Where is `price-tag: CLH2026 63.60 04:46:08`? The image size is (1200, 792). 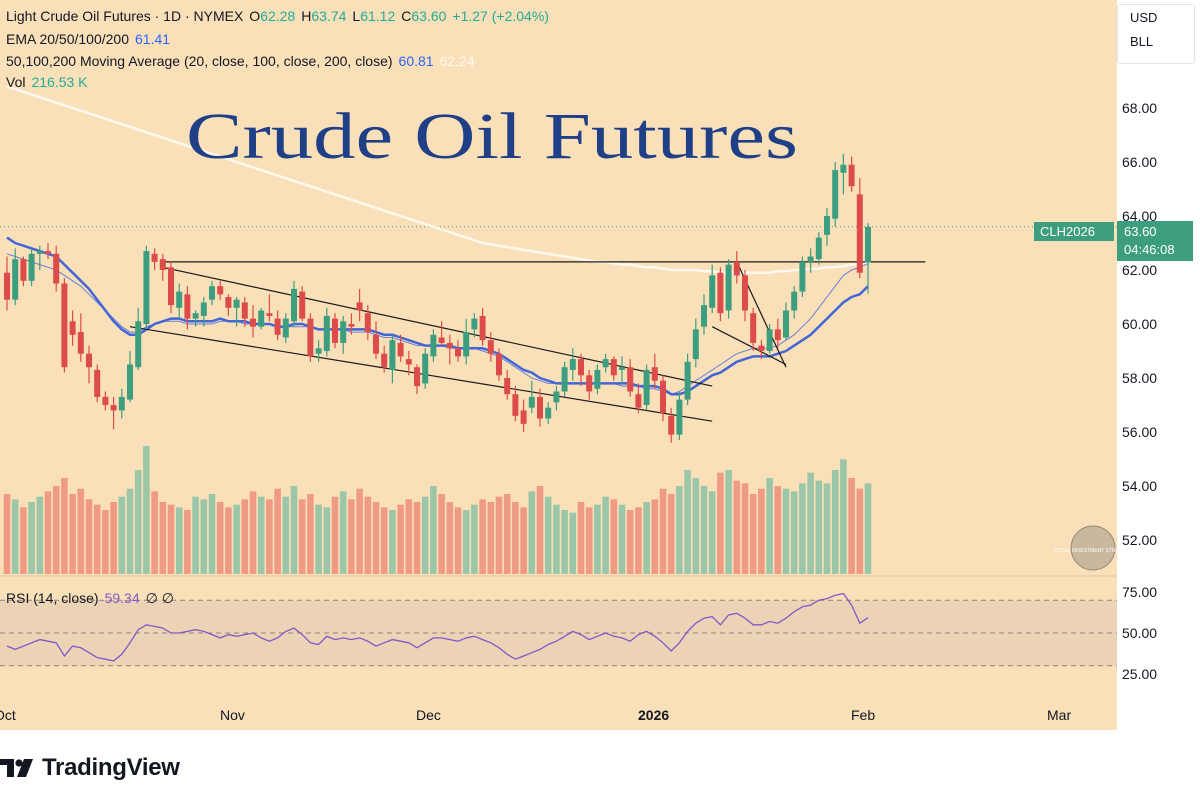 price-tag: CLH2026 63.60 04:46:08 is located at coordinates (1113, 241).